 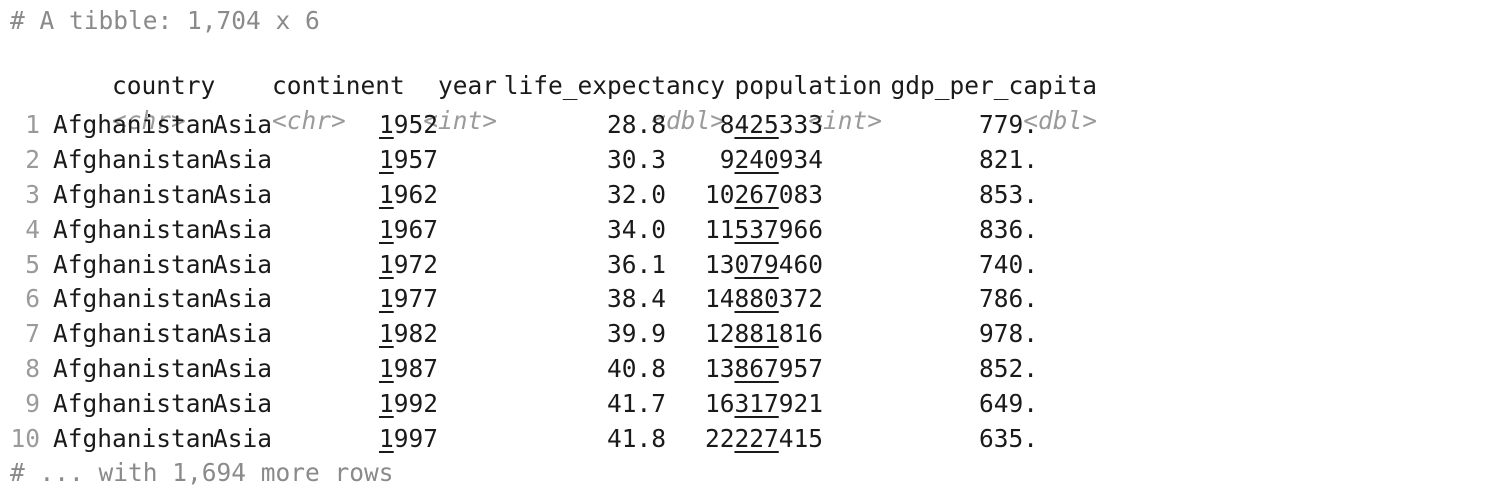 What do you see at coordinates (636, 334) in the screenshot?
I see `cell-life-expectancy: 39.9` at bounding box center [636, 334].